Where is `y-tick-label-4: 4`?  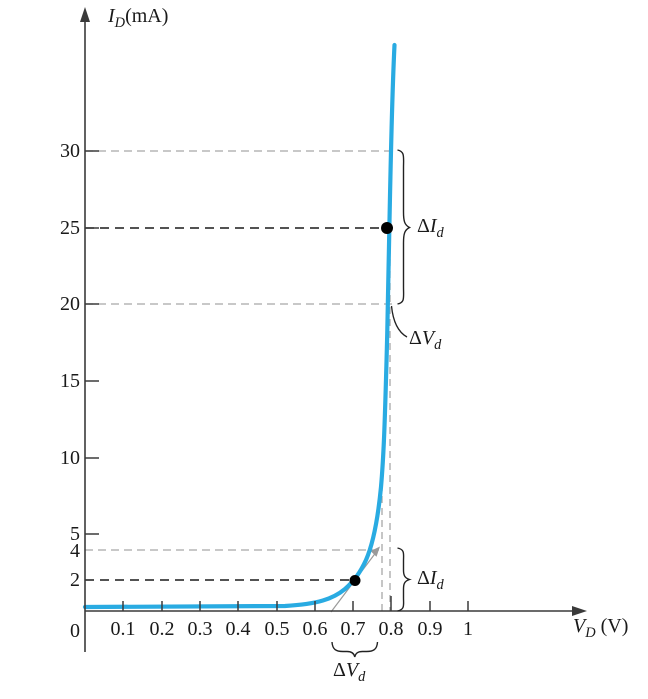
y-tick-label-4: 4 is located at coordinates (75, 551).